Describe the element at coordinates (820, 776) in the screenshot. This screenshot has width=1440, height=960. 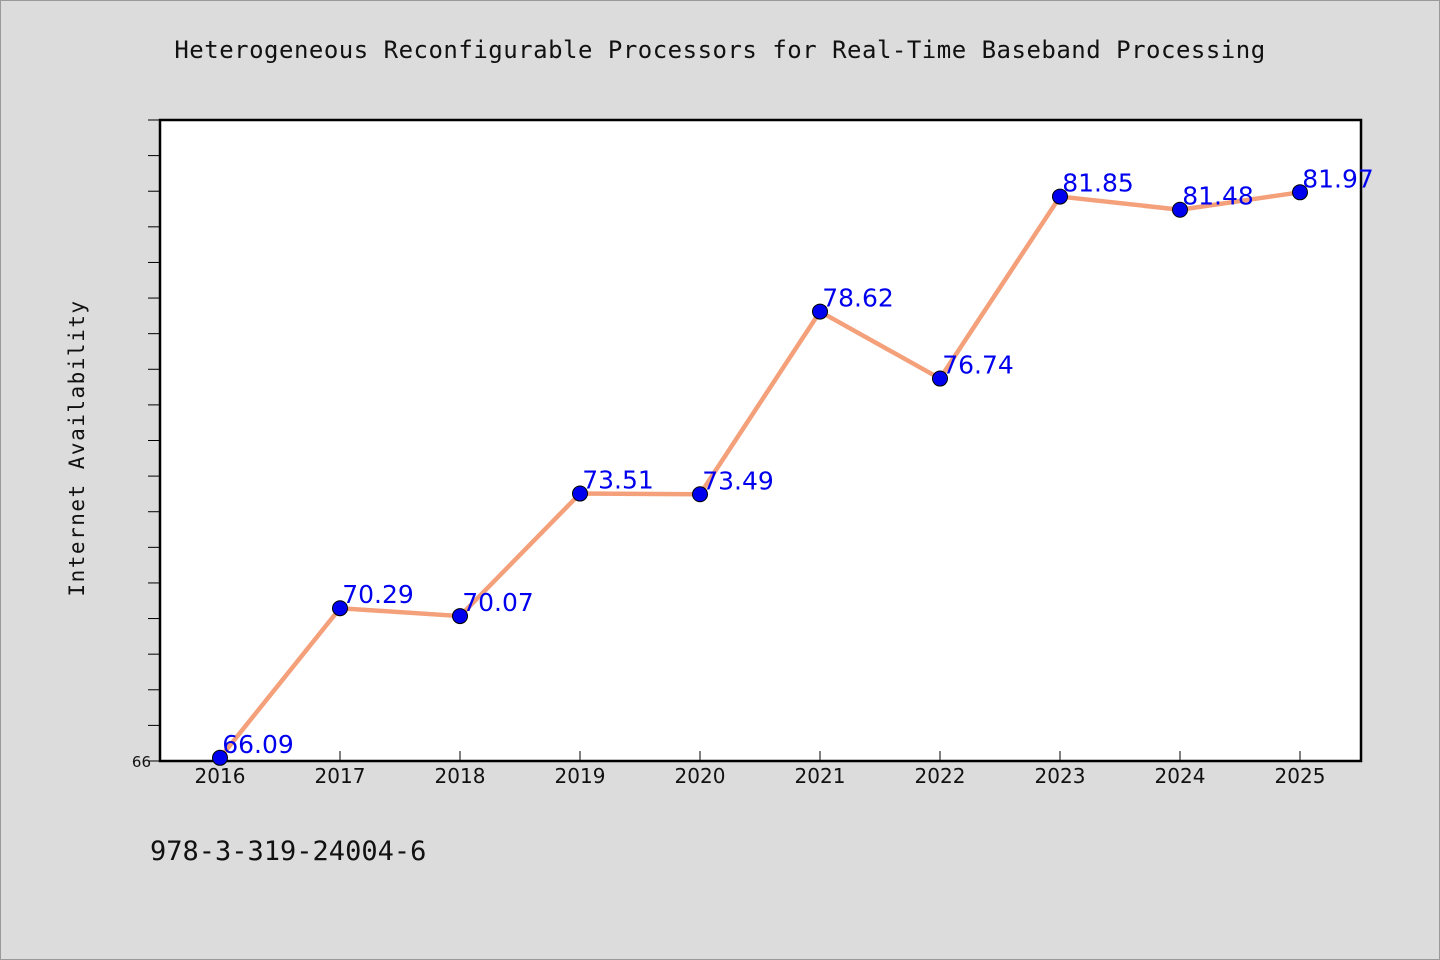
I see `x-tick-label: 2021` at that location.